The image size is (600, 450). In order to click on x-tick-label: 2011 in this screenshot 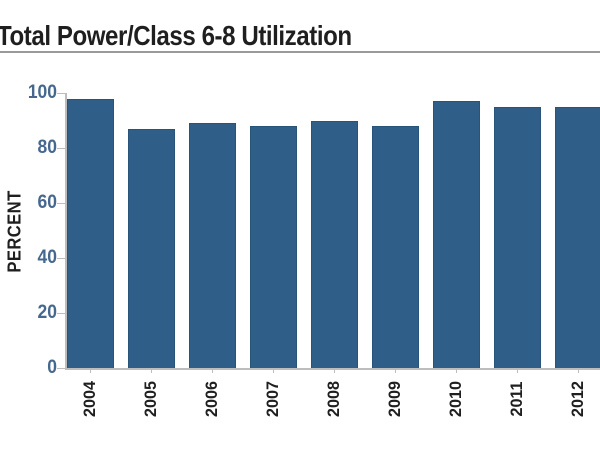, I will do `click(516, 399)`.